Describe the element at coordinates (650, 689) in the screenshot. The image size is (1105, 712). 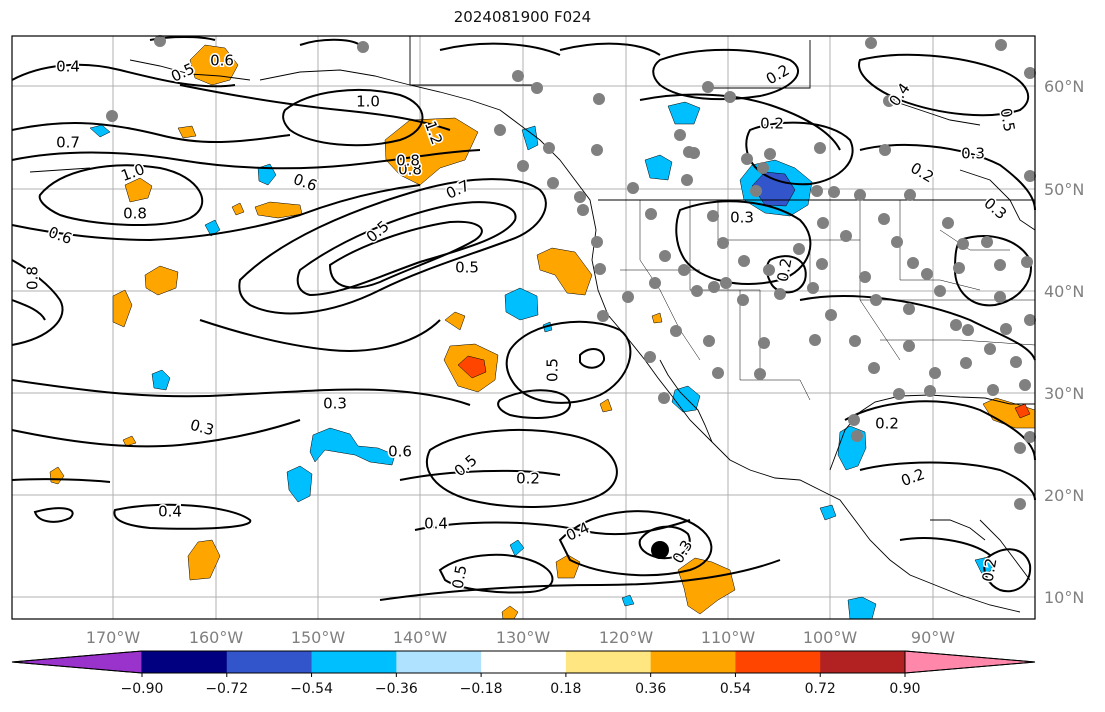
I see `colorbar-tick-label: 0.36` at that location.